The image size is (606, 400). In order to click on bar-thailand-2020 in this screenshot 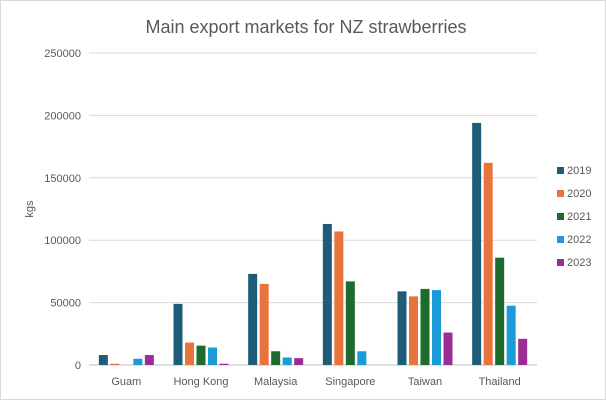, I will do `click(488, 263)`.